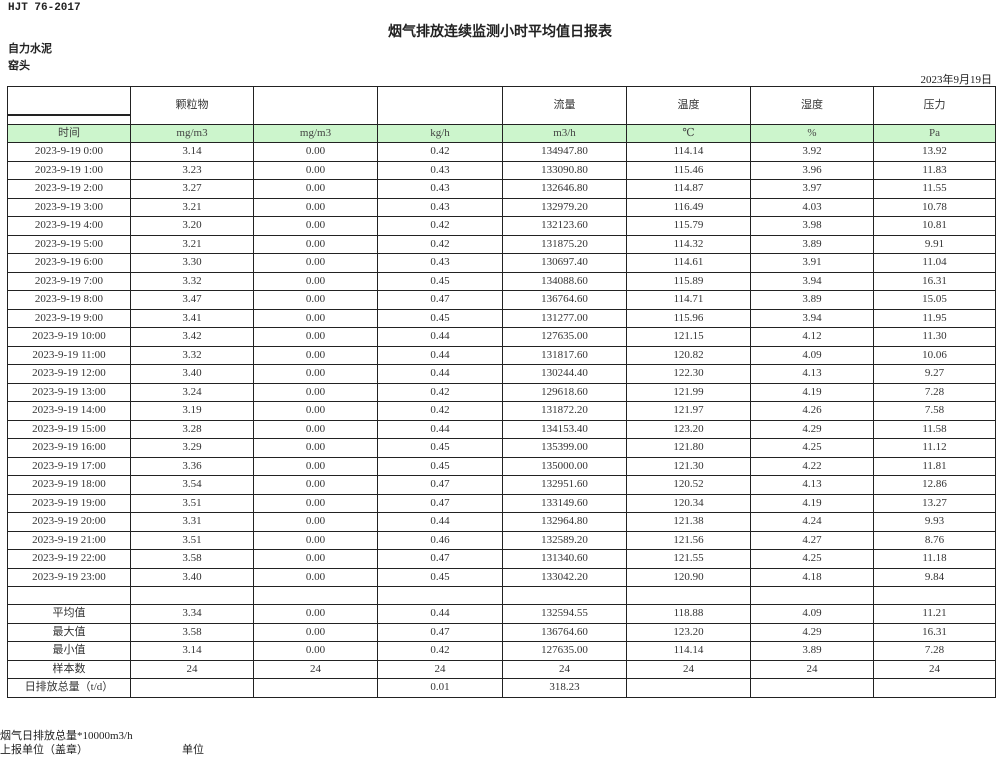  What do you see at coordinates (812, 392) in the screenshot?
I see `value-cell: 4.19` at bounding box center [812, 392].